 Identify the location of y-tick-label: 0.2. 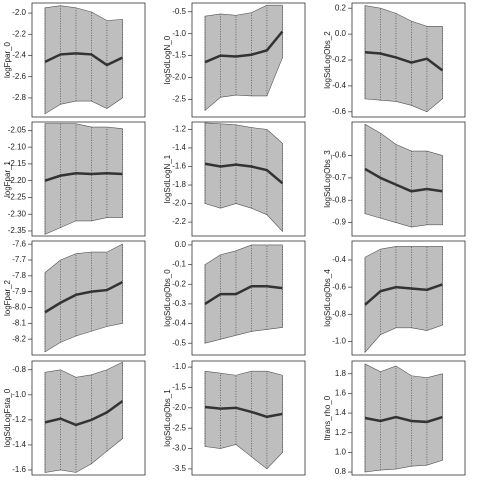
(341, 7).